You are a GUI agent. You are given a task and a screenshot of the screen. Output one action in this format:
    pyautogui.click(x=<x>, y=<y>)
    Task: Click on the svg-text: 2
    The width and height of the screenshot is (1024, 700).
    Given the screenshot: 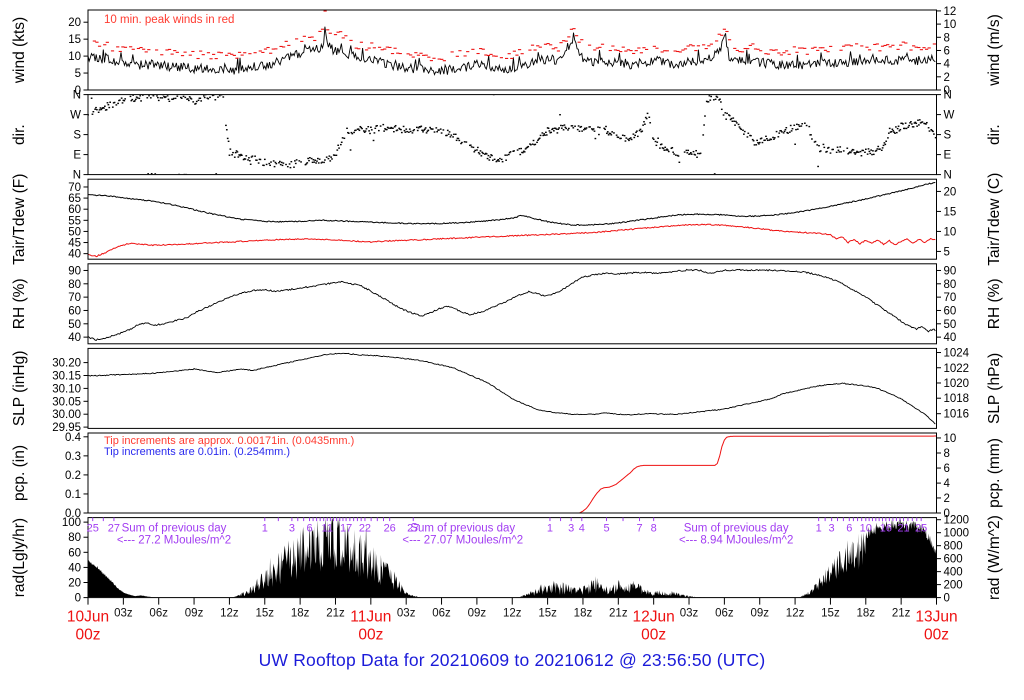 What is the action you would take?
    pyautogui.click(x=947, y=78)
    